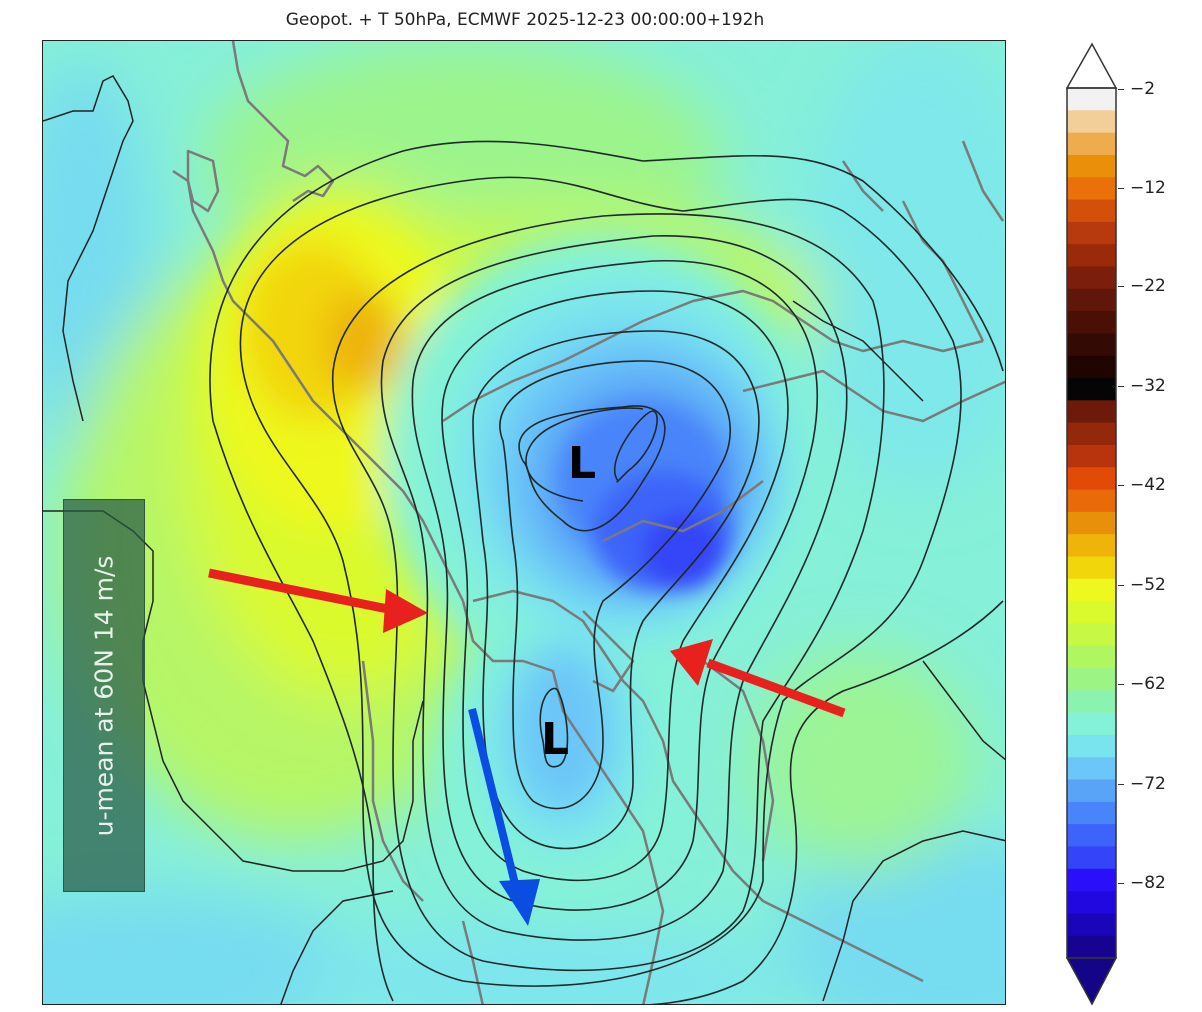 This screenshot has width=1202, height=1012. I want to click on colorbar-upper-extension, so click(1092, 65).